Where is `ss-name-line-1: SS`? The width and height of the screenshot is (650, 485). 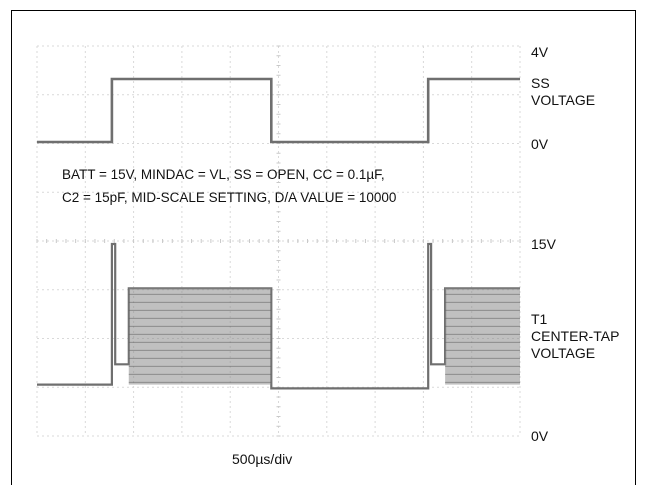 ss-name-line-1: SS is located at coordinates (540, 83).